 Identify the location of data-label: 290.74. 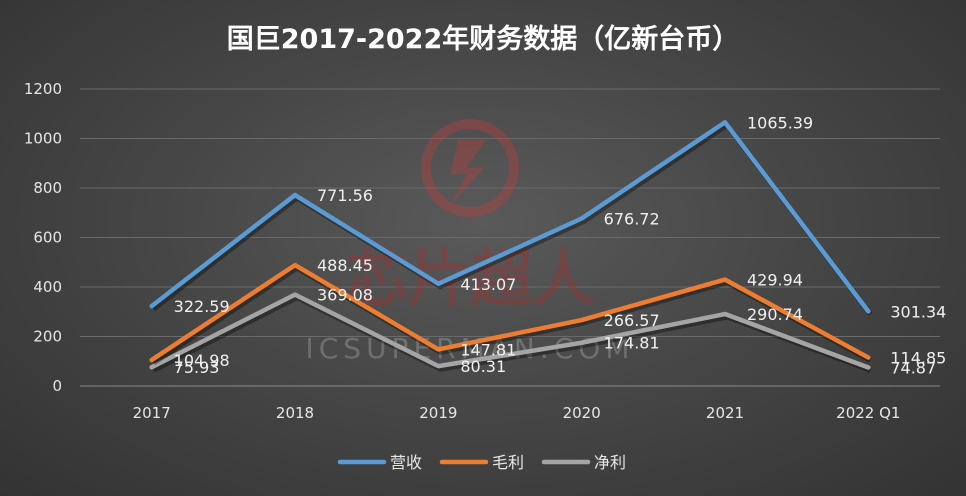
(775, 314).